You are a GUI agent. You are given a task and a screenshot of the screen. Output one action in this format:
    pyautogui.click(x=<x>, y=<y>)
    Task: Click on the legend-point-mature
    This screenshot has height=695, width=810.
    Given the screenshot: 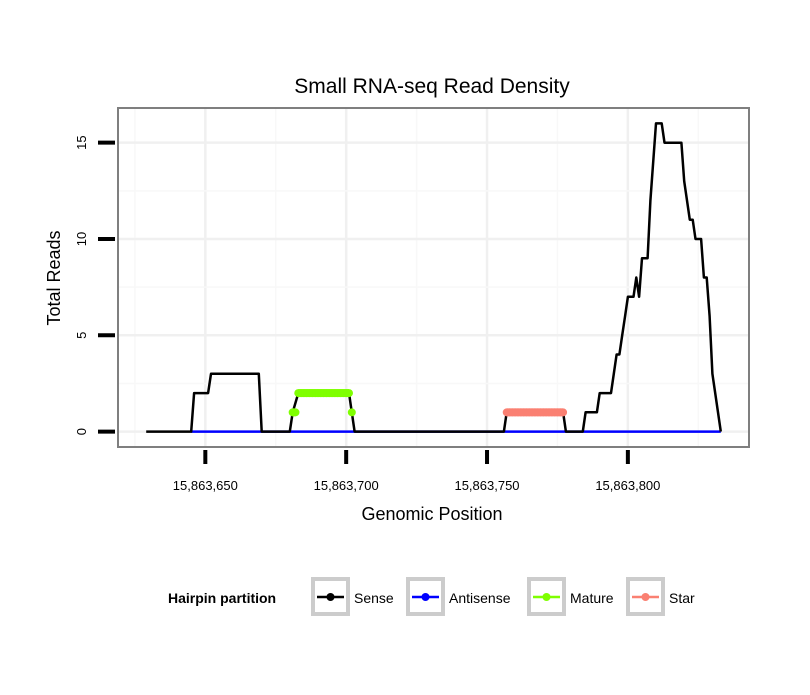 What is the action you would take?
    pyautogui.click(x=546, y=597)
    